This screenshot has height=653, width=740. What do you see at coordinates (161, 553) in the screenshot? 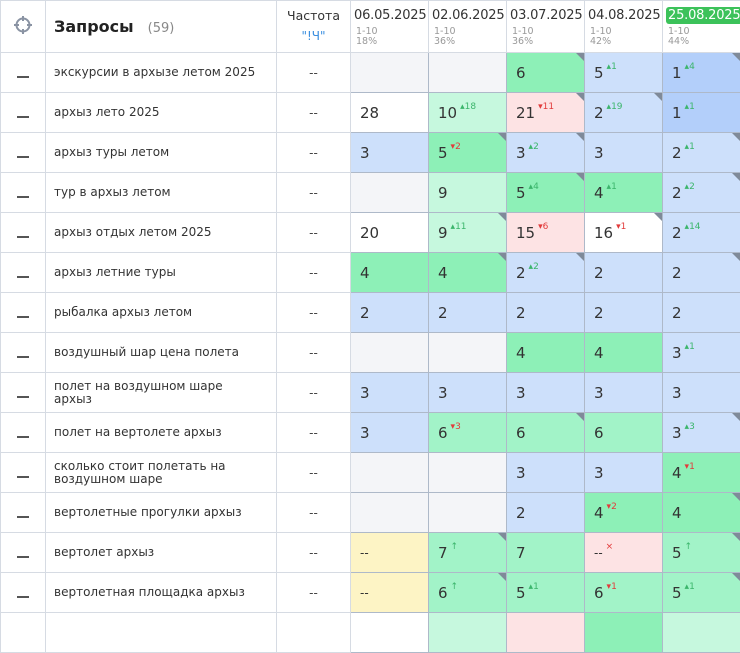
I see `query-cell: вертолет архыз` at bounding box center [161, 553].